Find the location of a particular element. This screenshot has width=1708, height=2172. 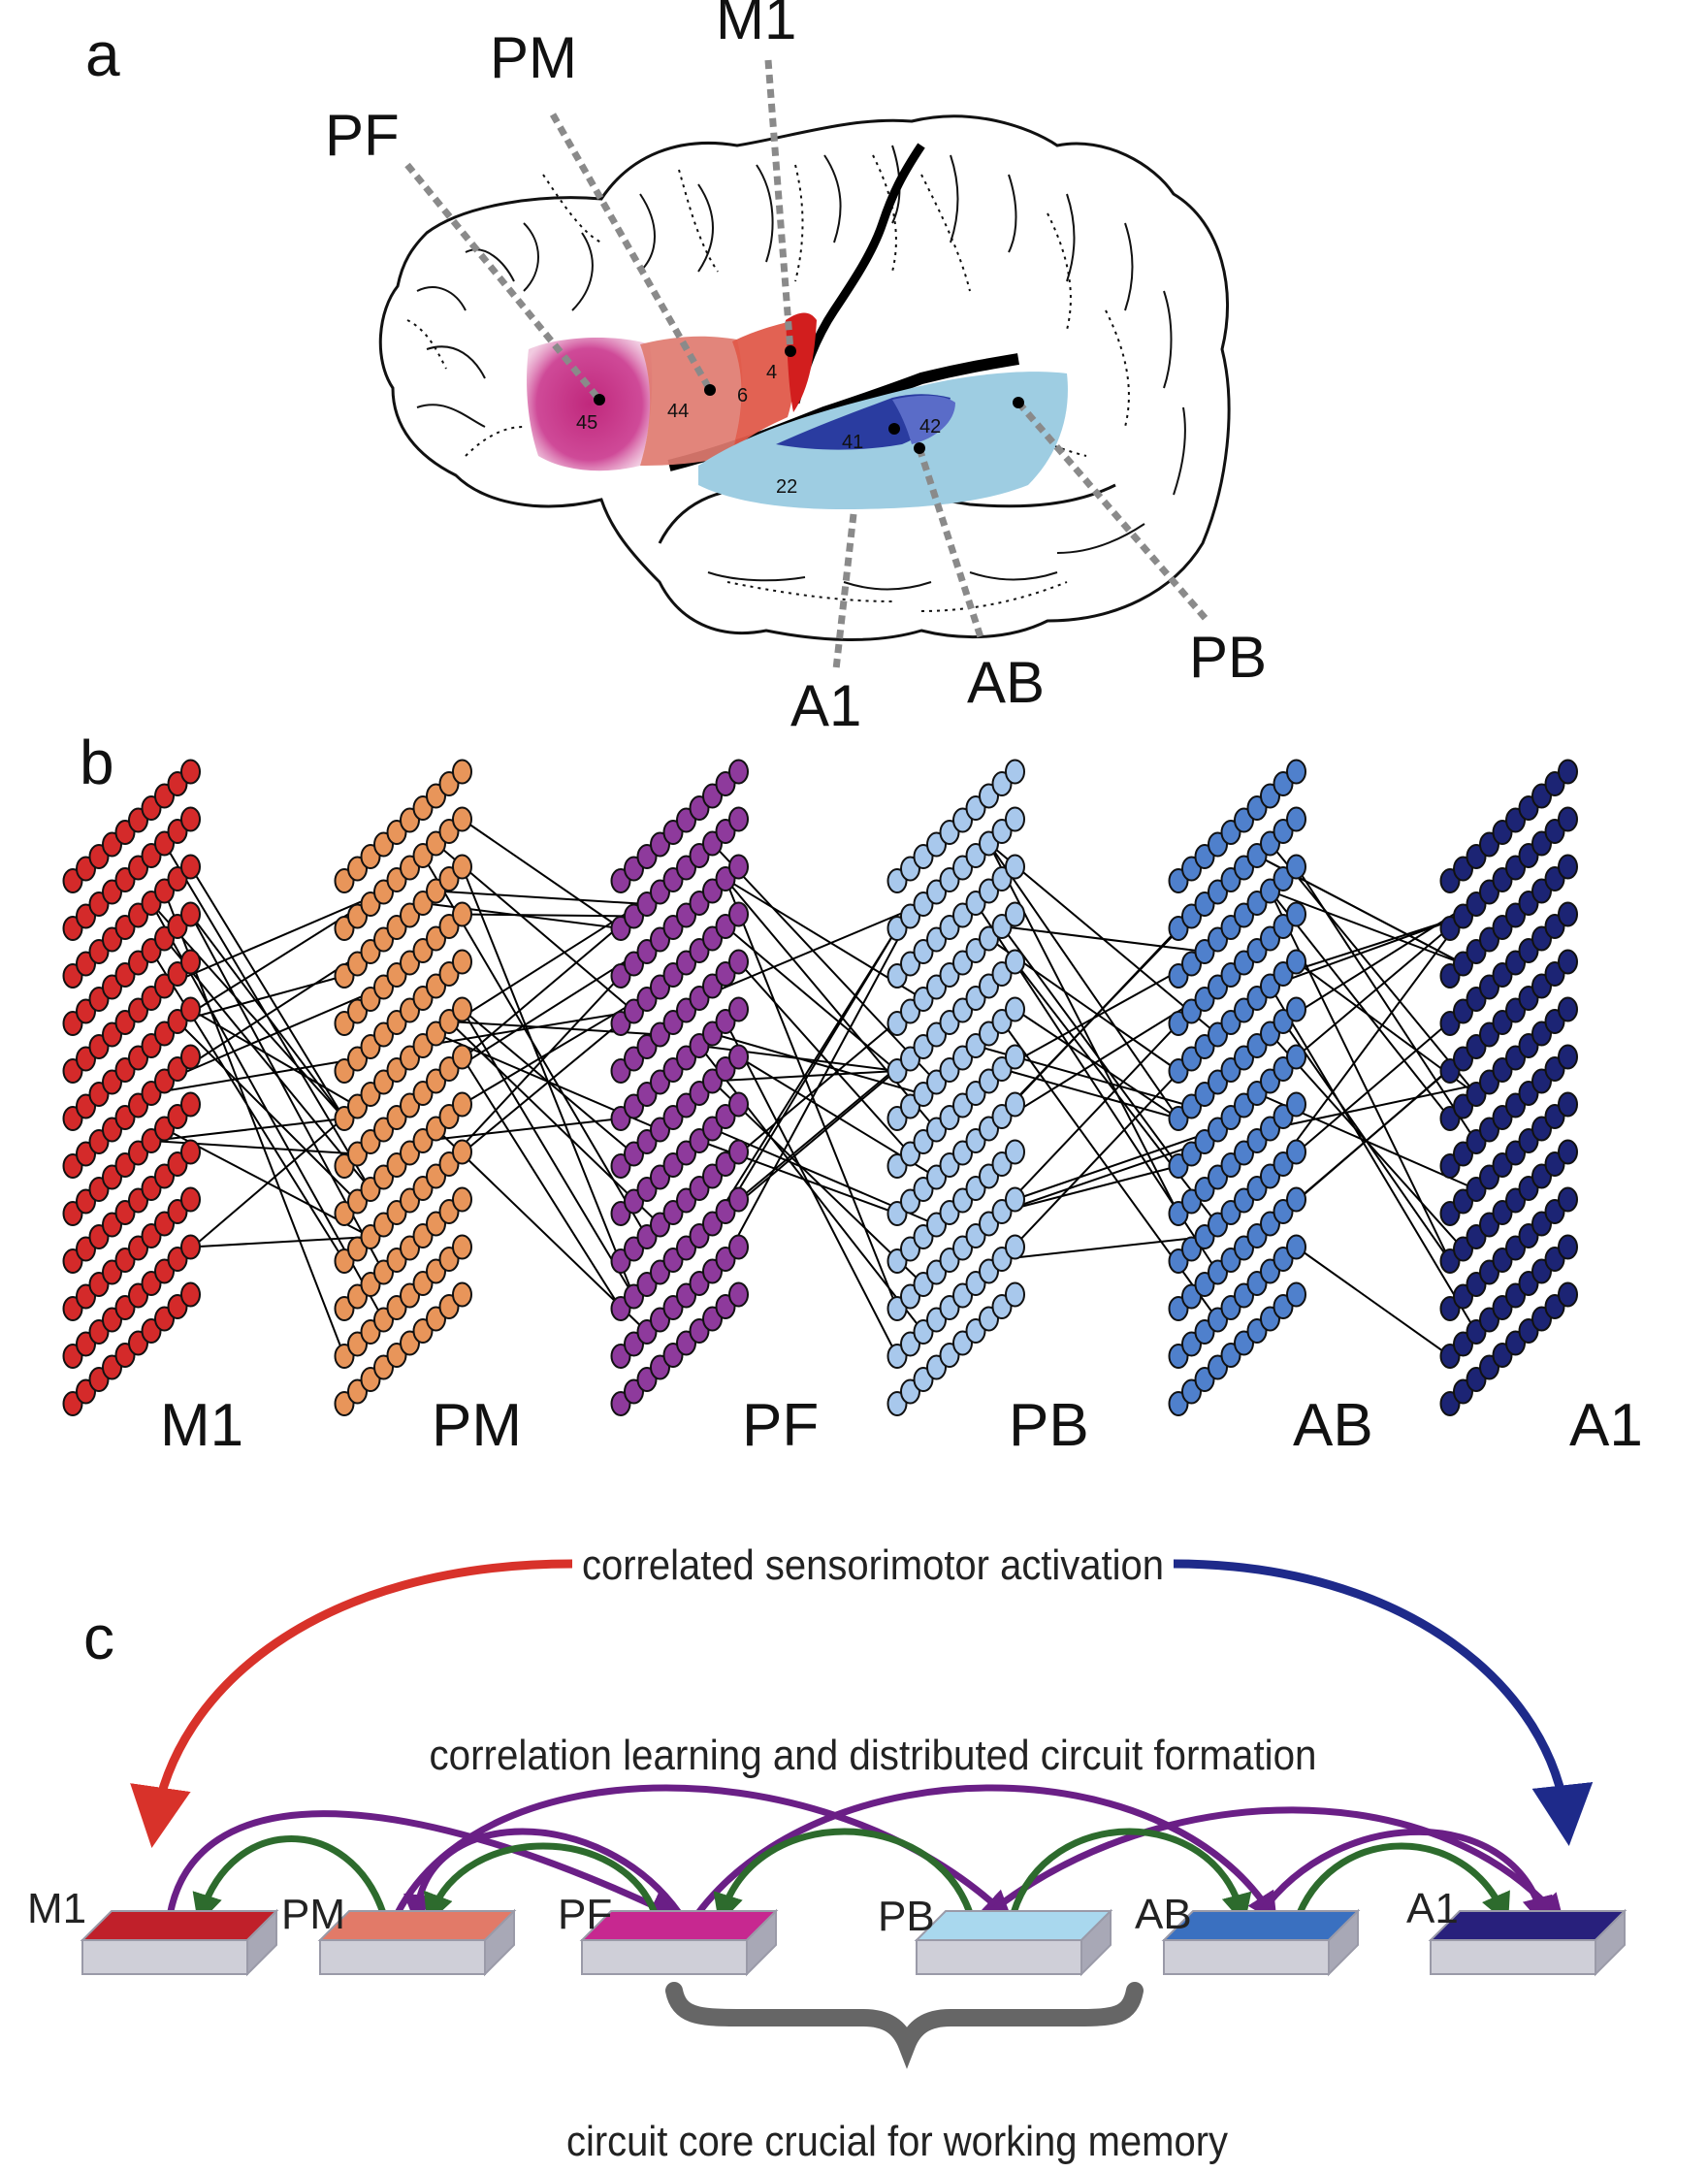

ba-44: 44 is located at coordinates (678, 411).